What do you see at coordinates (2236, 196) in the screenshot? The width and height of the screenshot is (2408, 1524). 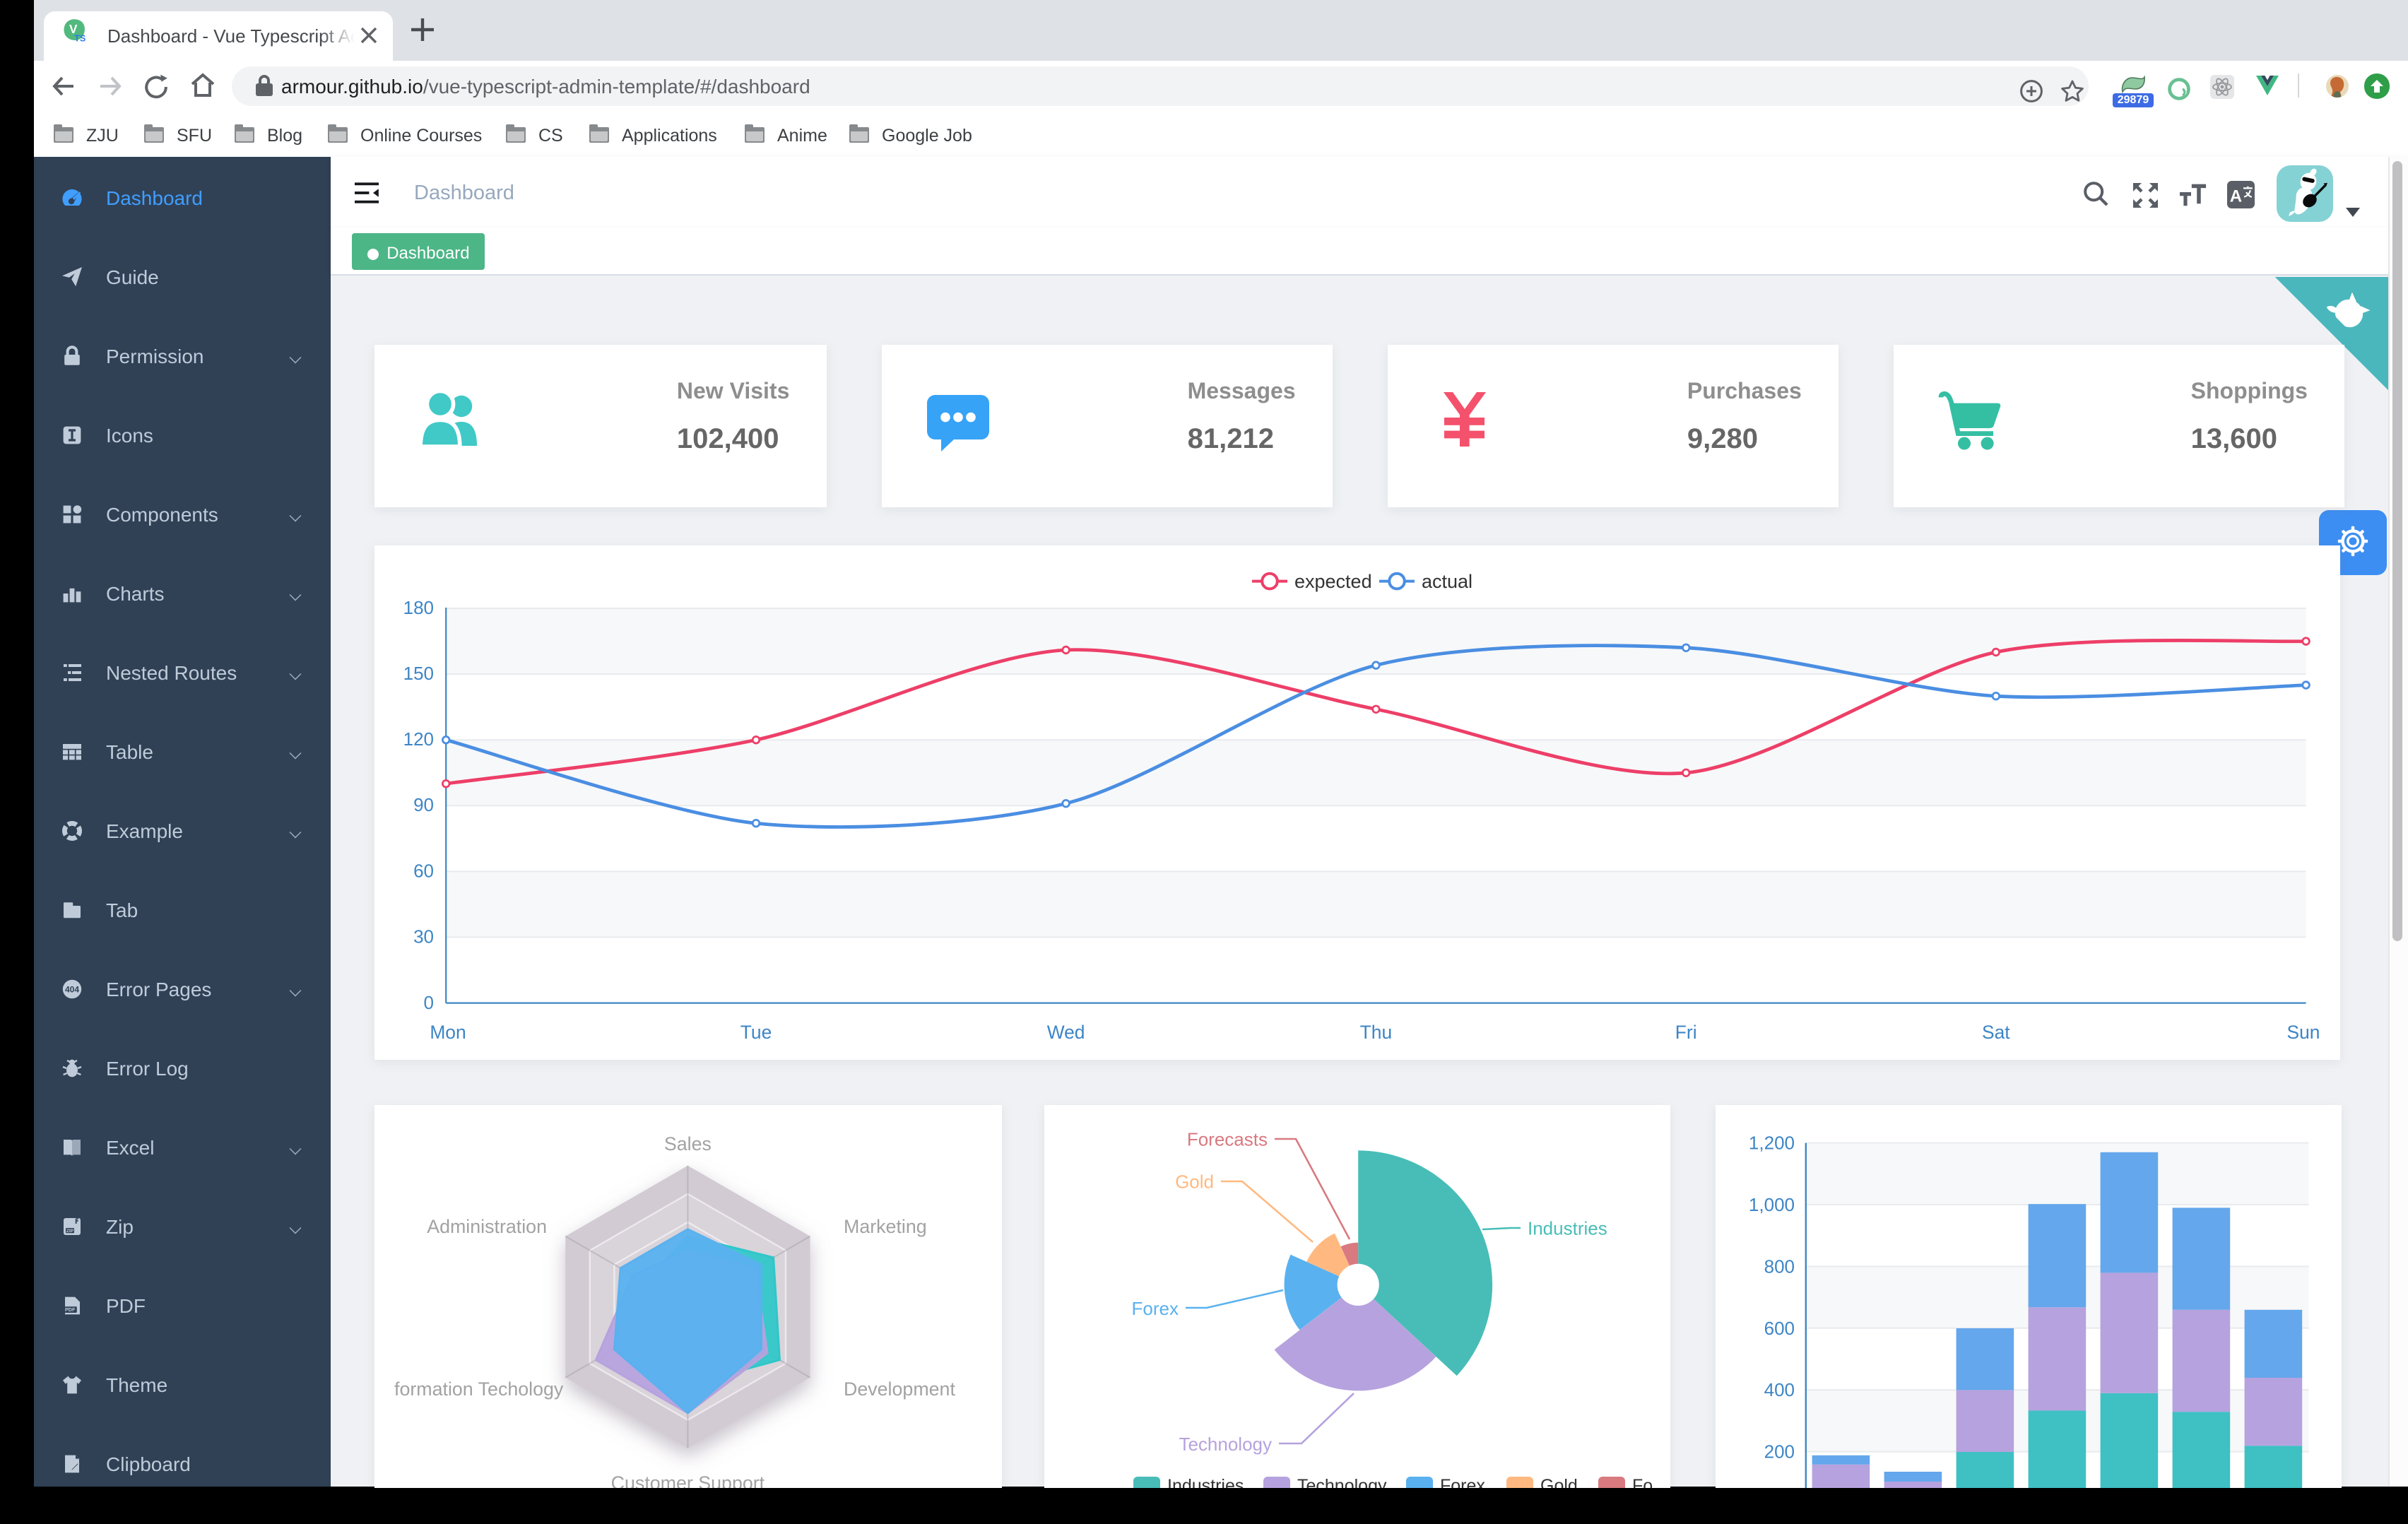 I see `svg-text: A` at bounding box center [2236, 196].